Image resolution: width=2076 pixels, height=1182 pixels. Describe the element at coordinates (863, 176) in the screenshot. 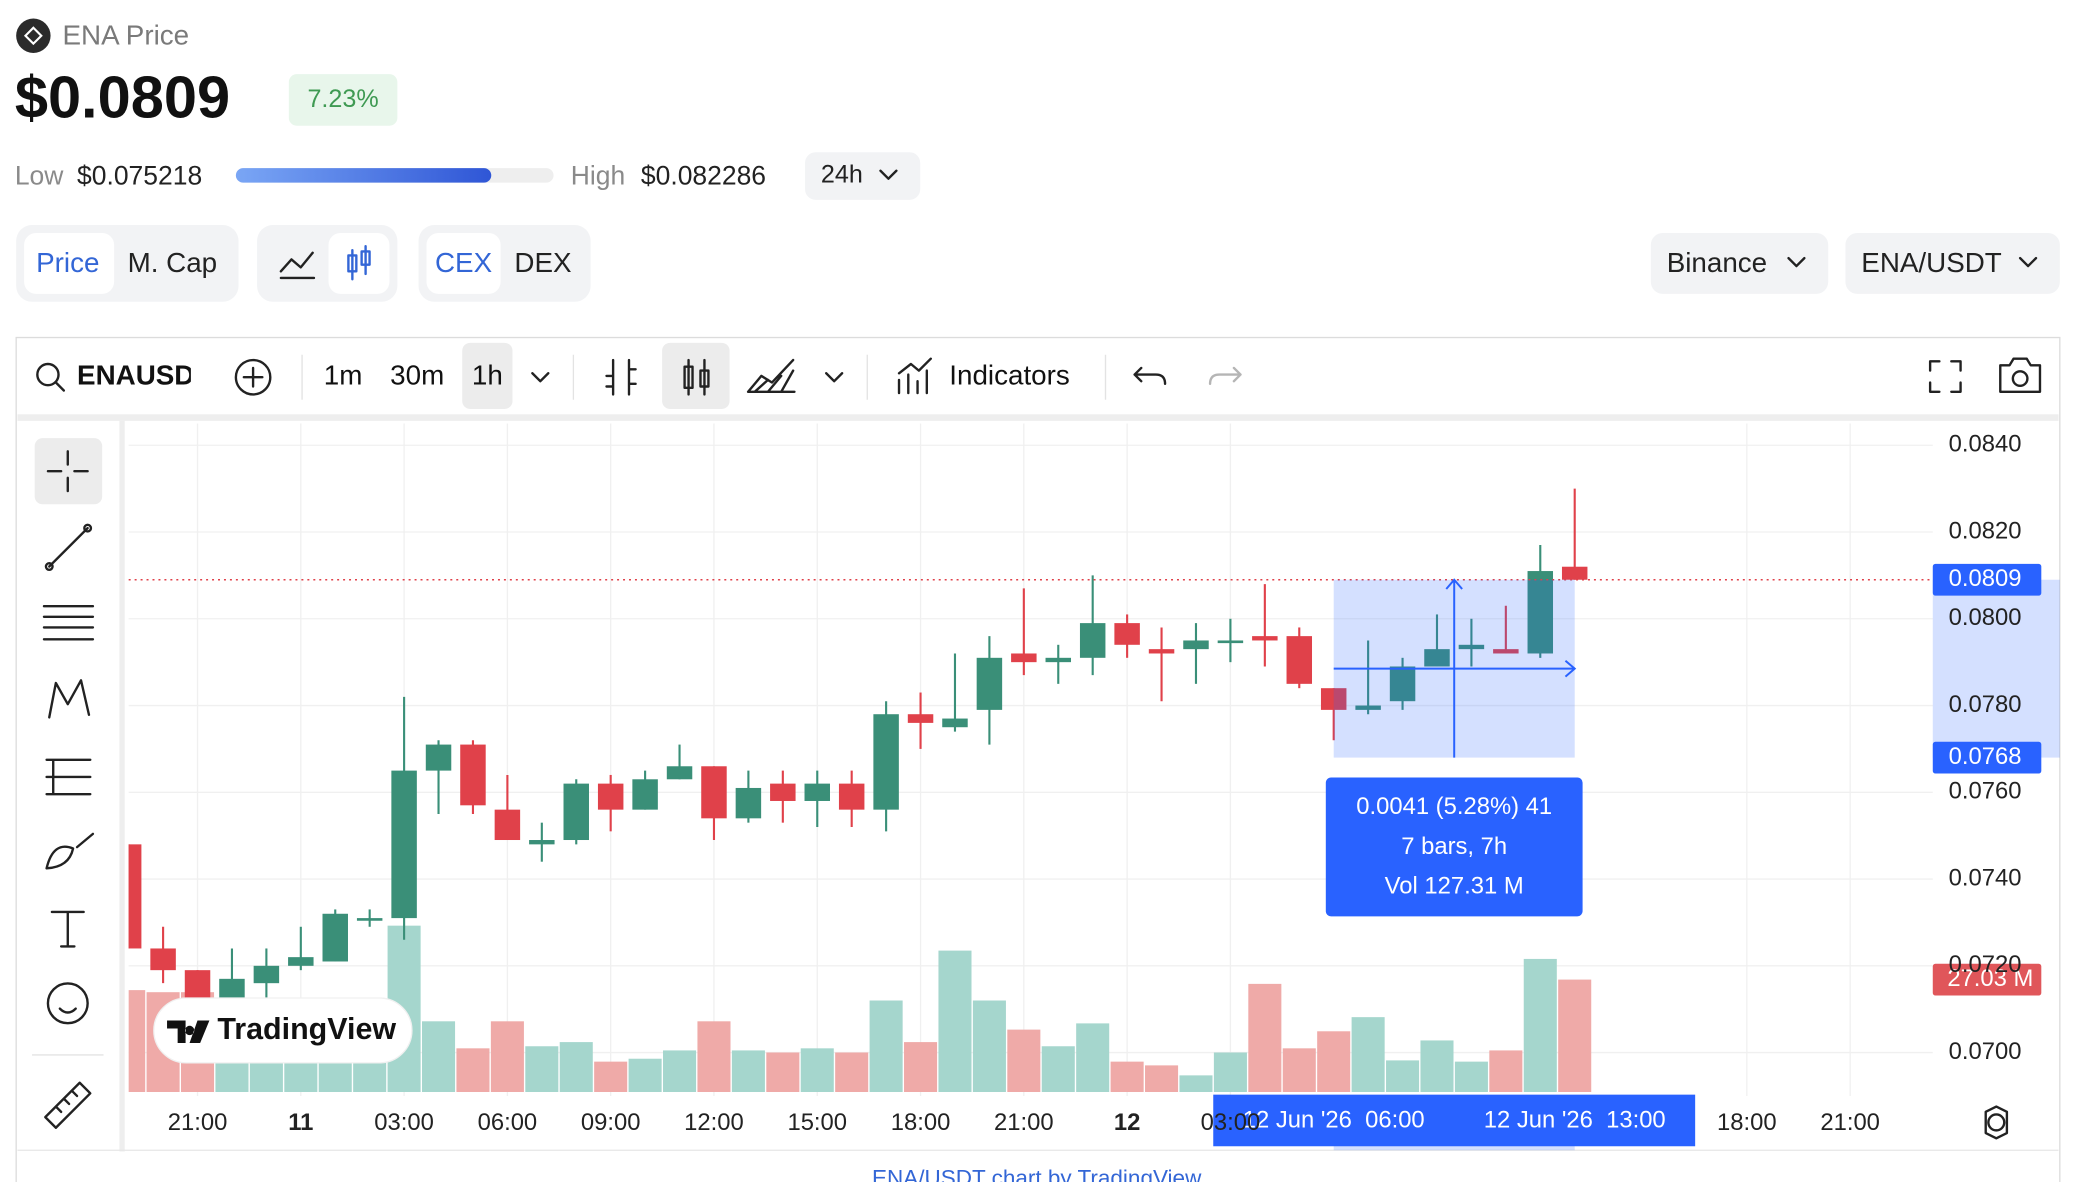

I see `period-select` at that location.